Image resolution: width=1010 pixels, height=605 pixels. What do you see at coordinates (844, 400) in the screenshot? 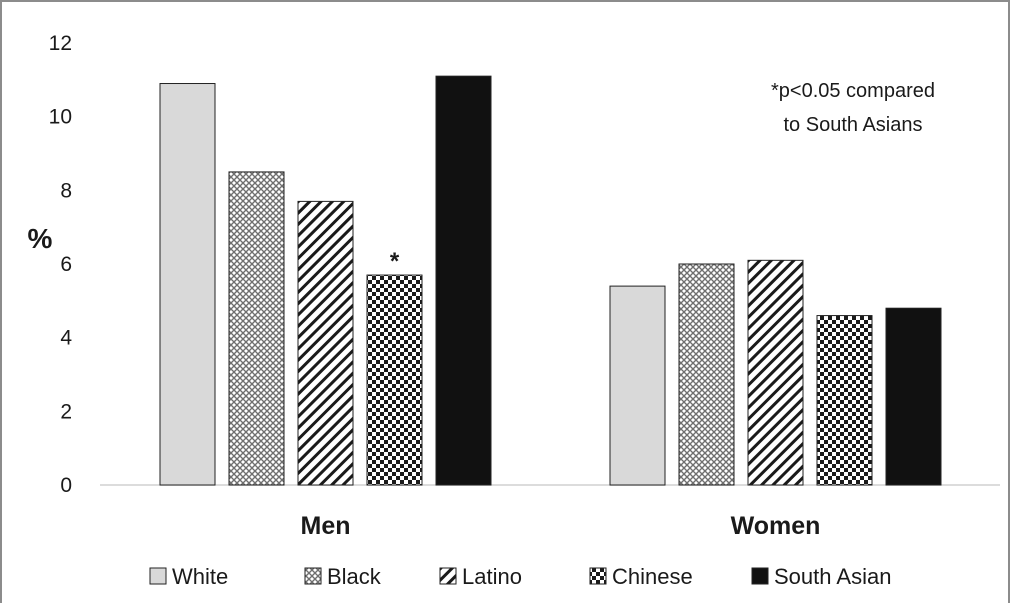
I see `bar-chinese-women` at bounding box center [844, 400].